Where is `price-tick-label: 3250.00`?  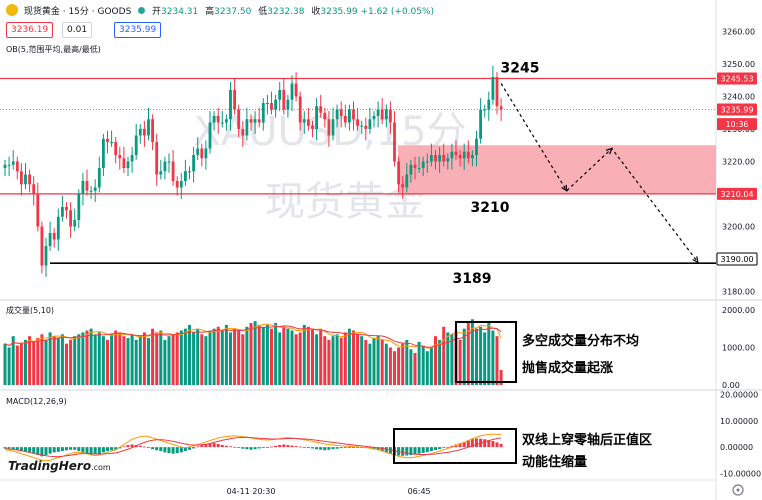
price-tick-label: 3250.00 is located at coordinates (738, 64).